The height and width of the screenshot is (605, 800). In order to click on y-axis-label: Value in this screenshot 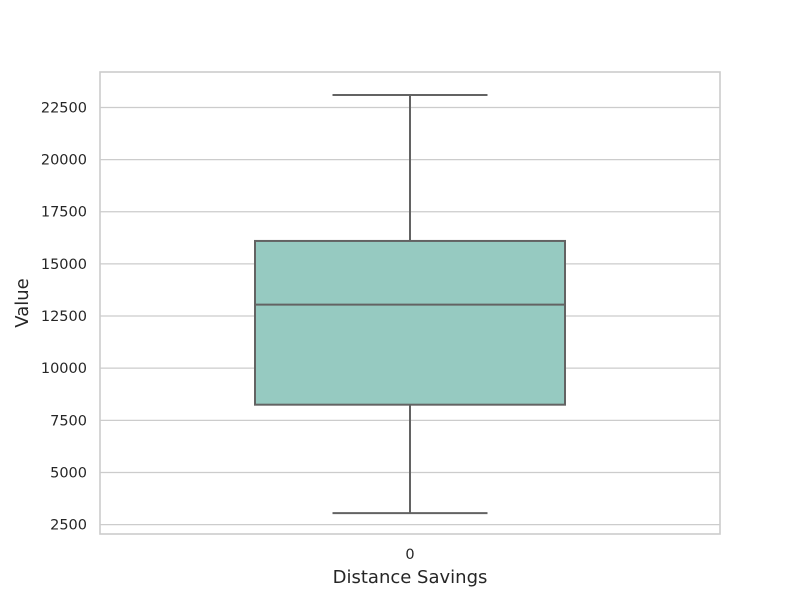, I will do `click(22, 302)`.